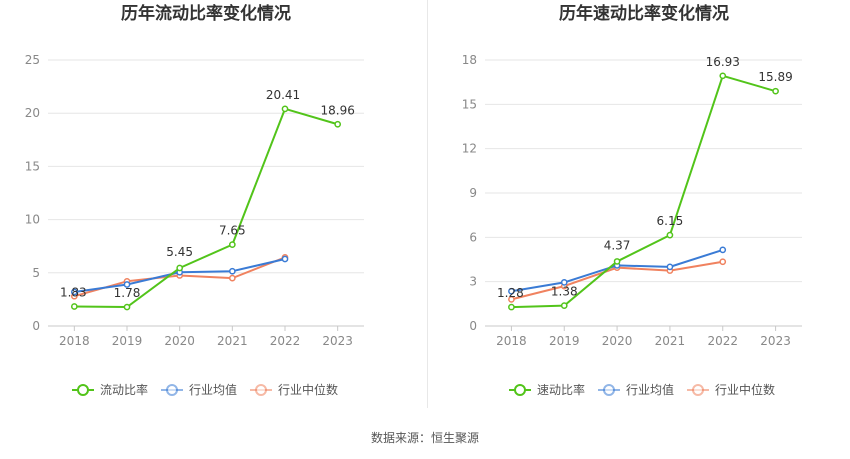 This screenshot has height=459, width=850. What do you see at coordinates (179, 252) in the screenshot?
I see `data-label: 5.45` at bounding box center [179, 252].